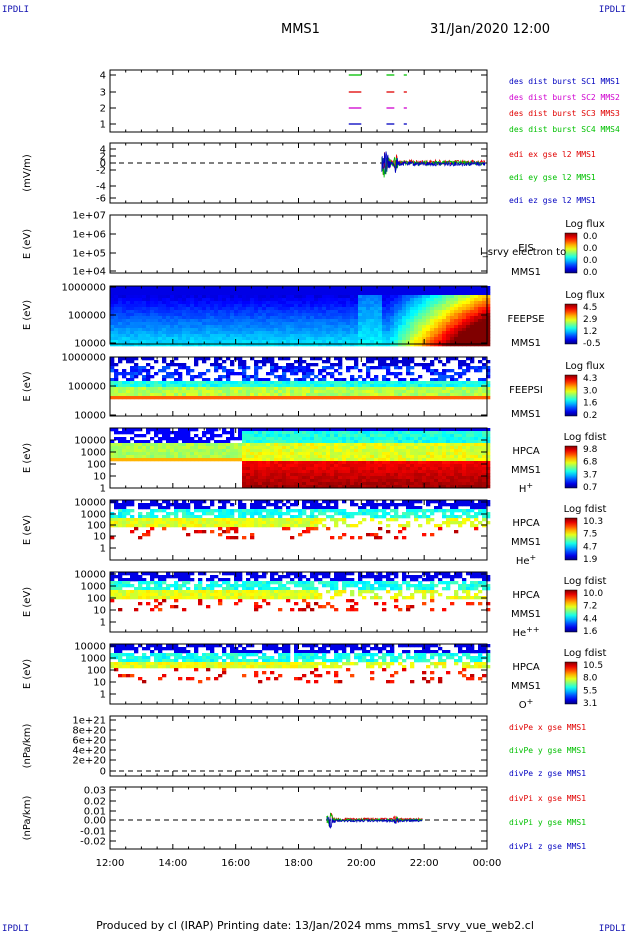  I want to click on y-axis-label: E (eV), so click(27, 244).